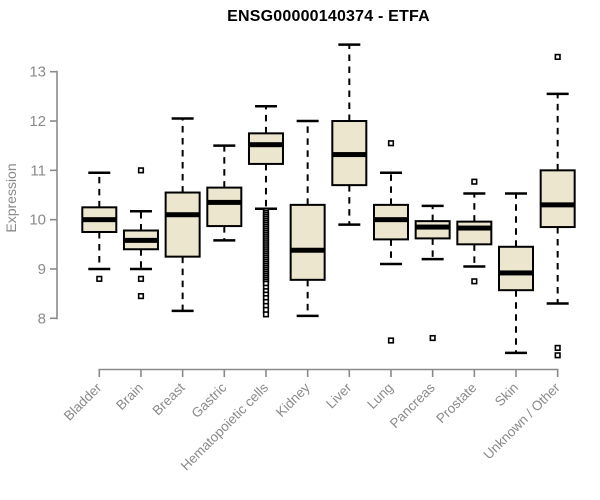 The width and height of the screenshot is (600, 500). What do you see at coordinates (129, 396) in the screenshot?
I see `x-tick-label: Brain` at bounding box center [129, 396].